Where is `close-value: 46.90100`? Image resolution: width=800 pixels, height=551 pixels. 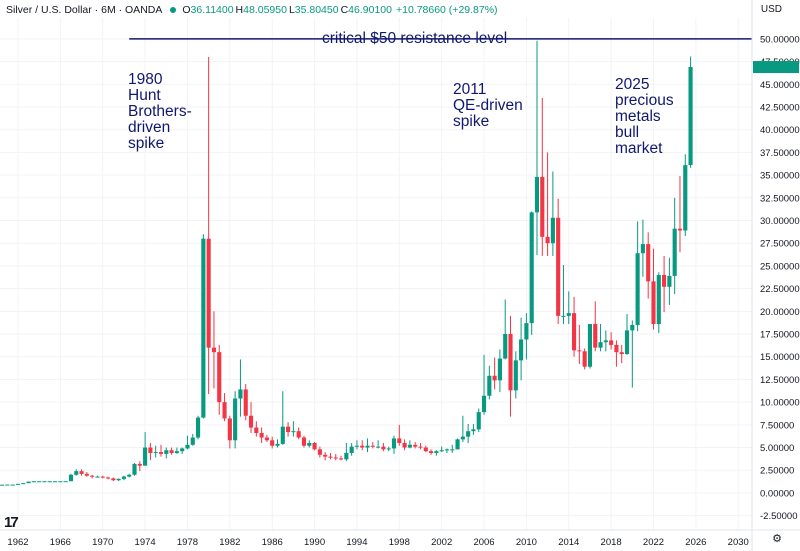
close-value: 46.90100 is located at coordinates (370, 10).